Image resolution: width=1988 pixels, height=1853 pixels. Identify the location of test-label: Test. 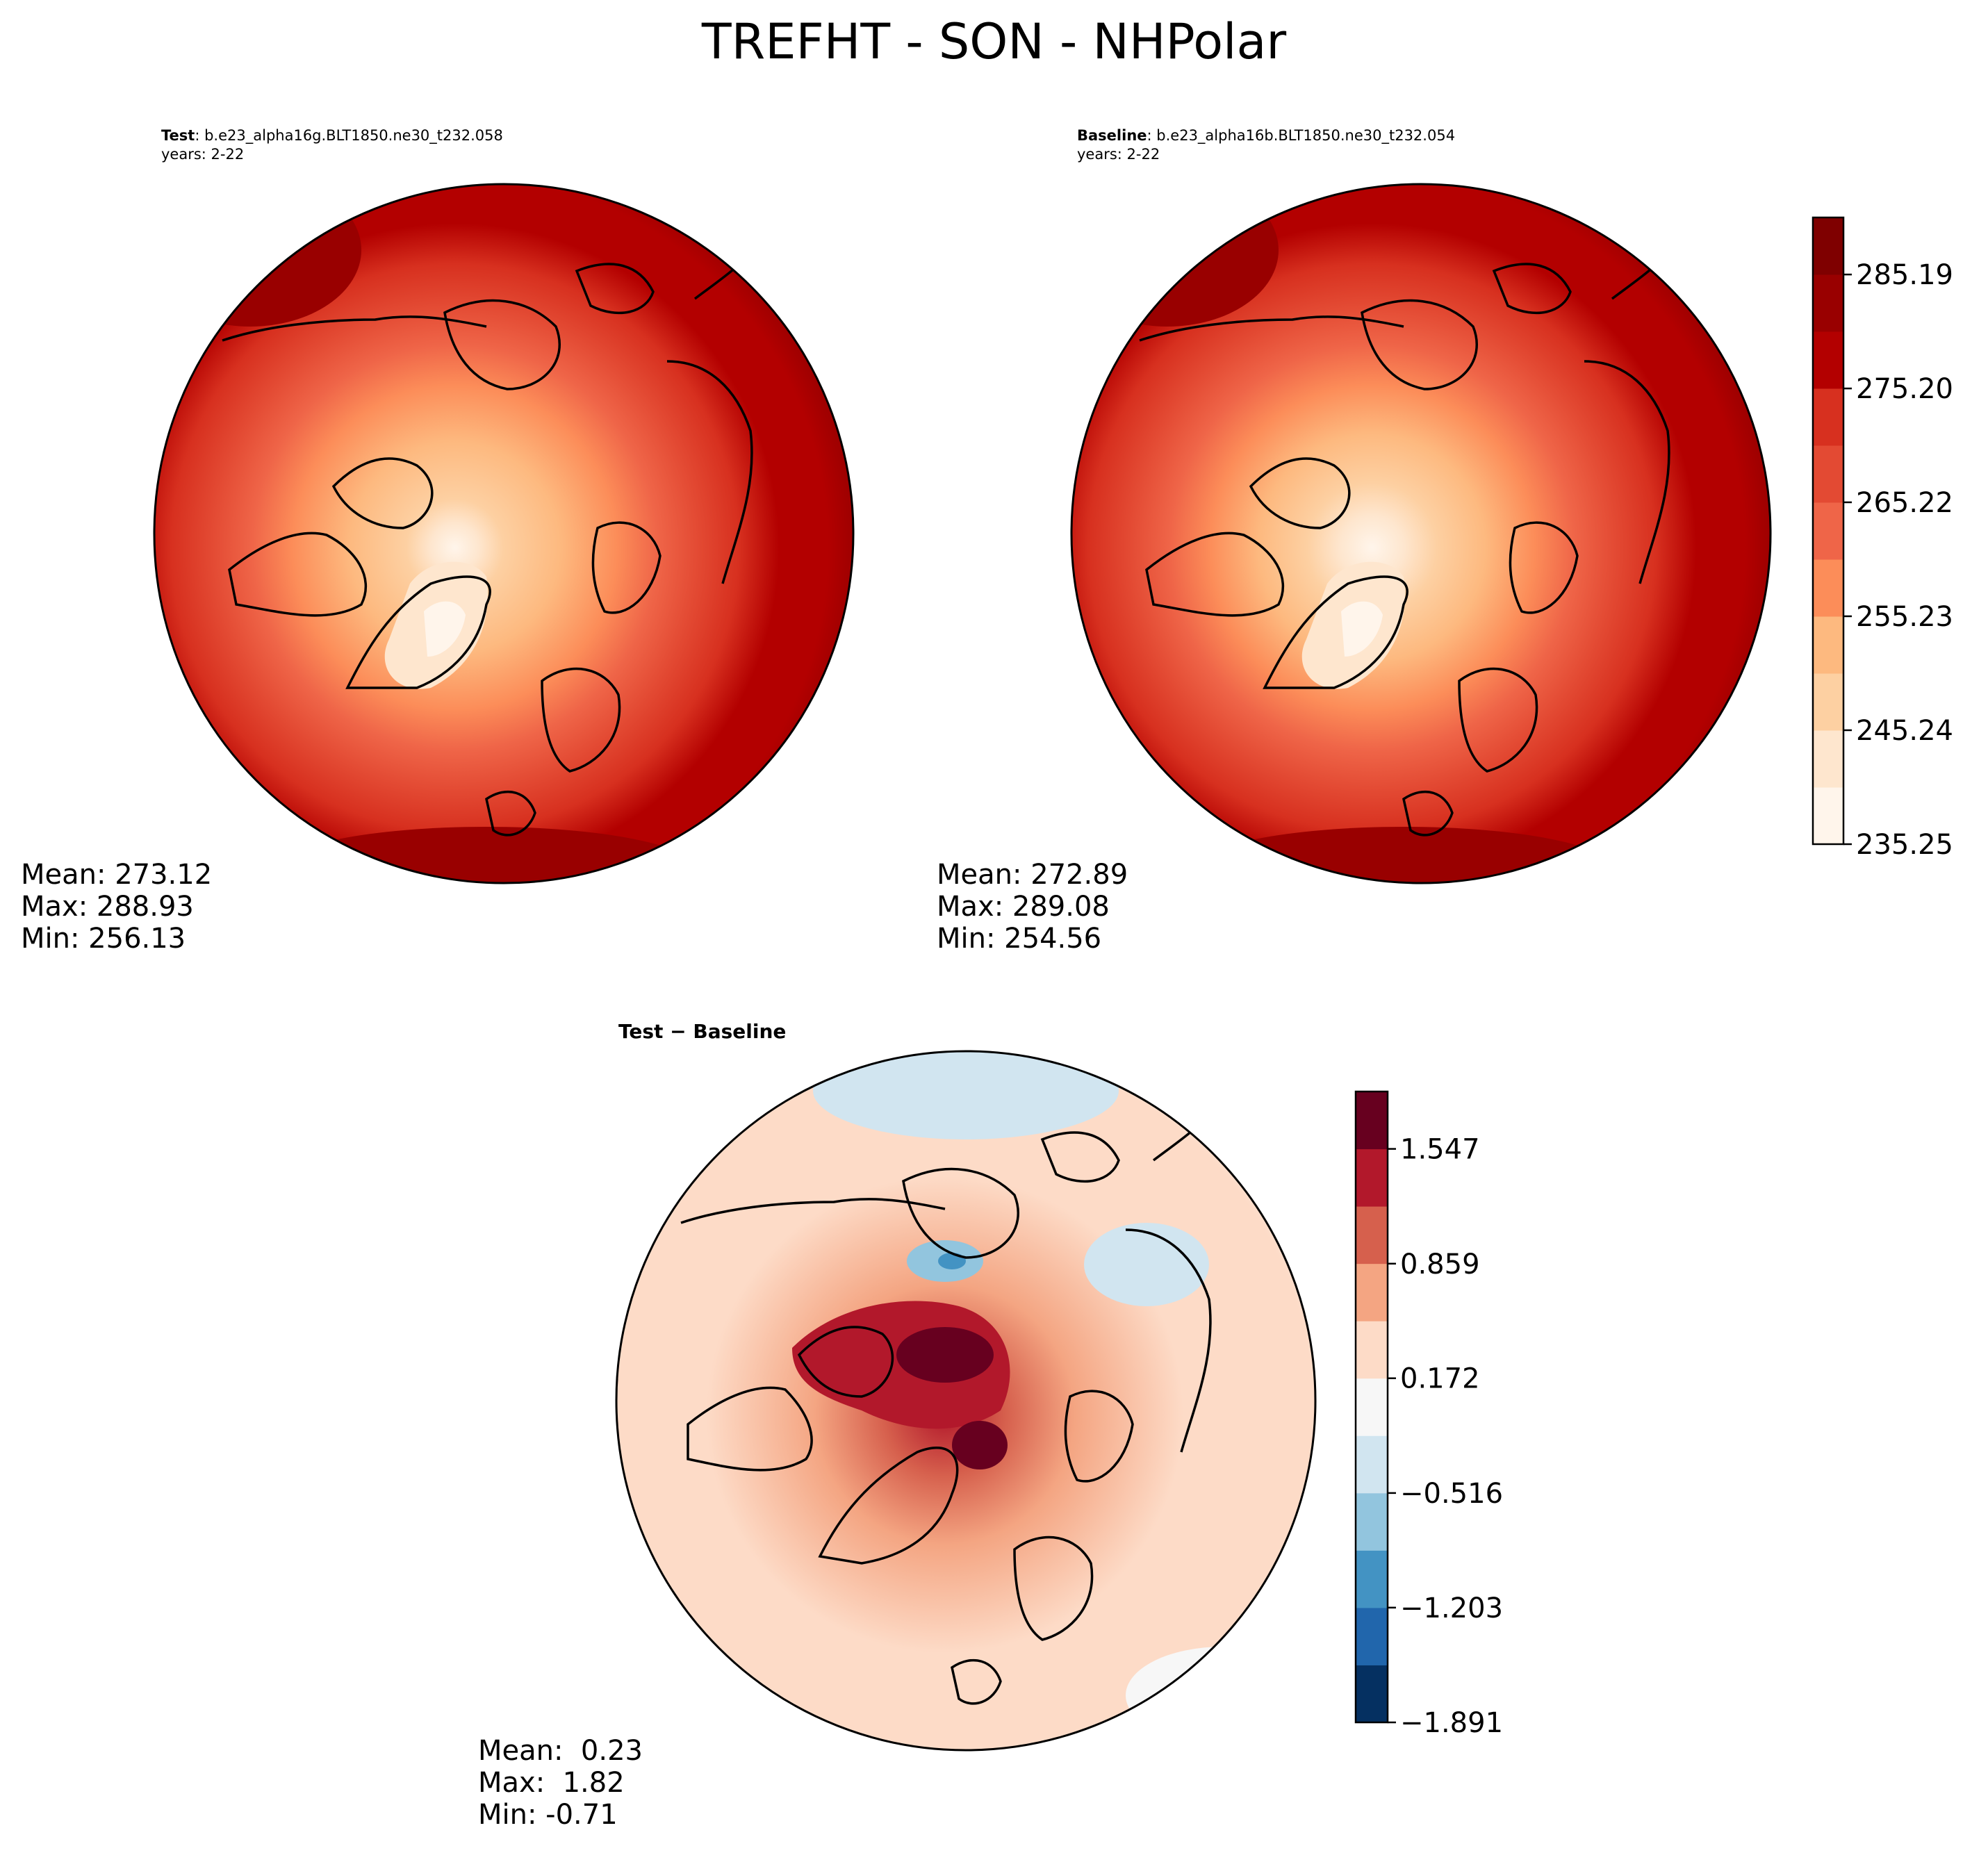
(178, 135).